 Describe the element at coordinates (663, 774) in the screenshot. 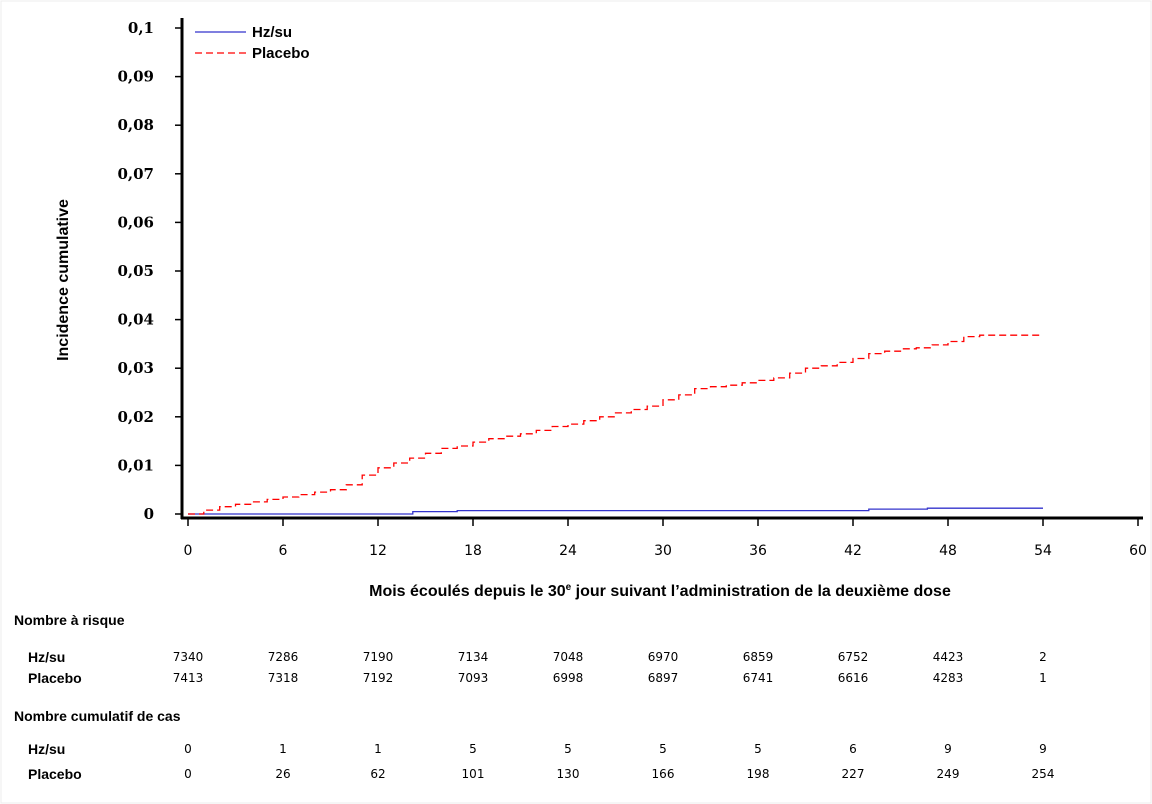

I see `cases-table-cell: 166` at that location.